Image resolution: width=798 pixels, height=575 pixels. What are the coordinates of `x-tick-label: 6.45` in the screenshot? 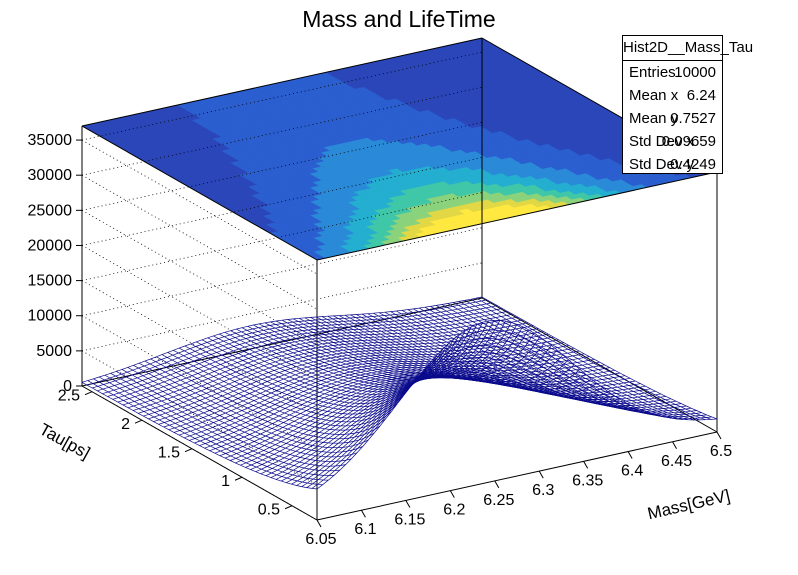 It's located at (676, 461).